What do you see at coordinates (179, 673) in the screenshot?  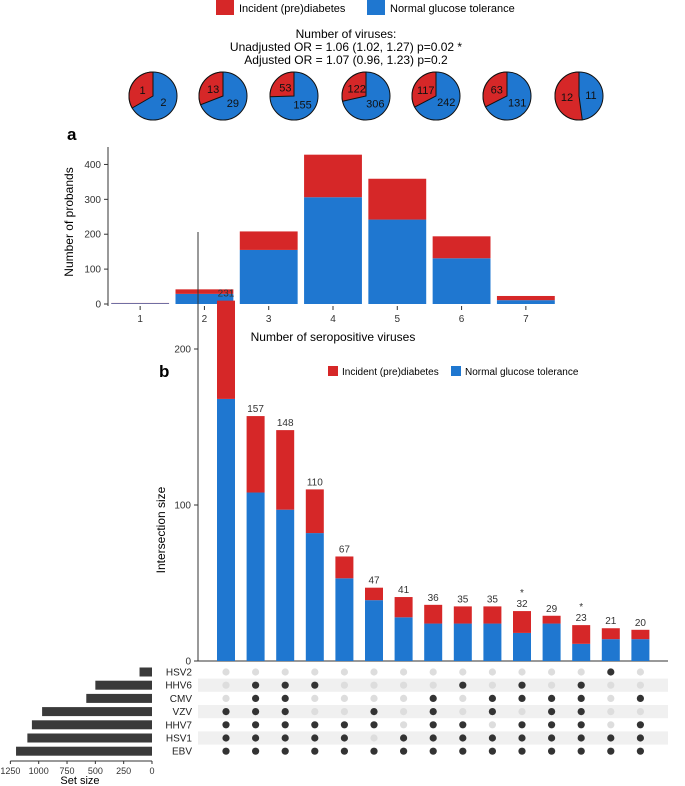 I see `set-name-label: HSV2` at bounding box center [179, 673].